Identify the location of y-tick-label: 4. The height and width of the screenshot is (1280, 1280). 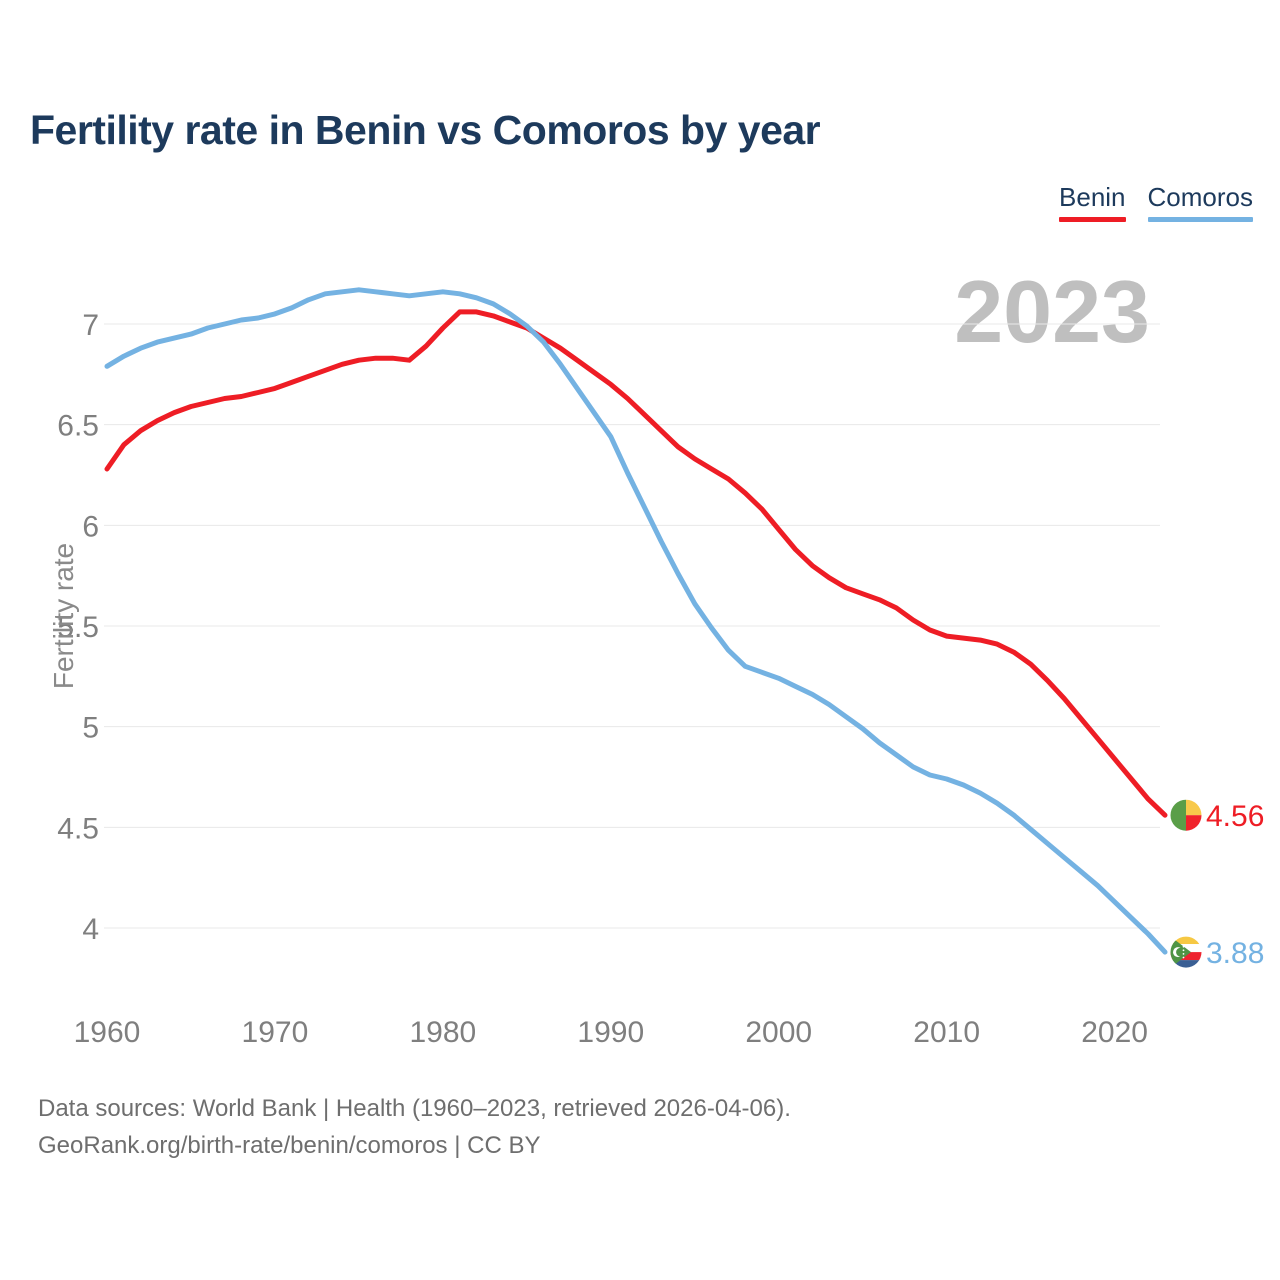
(90, 929).